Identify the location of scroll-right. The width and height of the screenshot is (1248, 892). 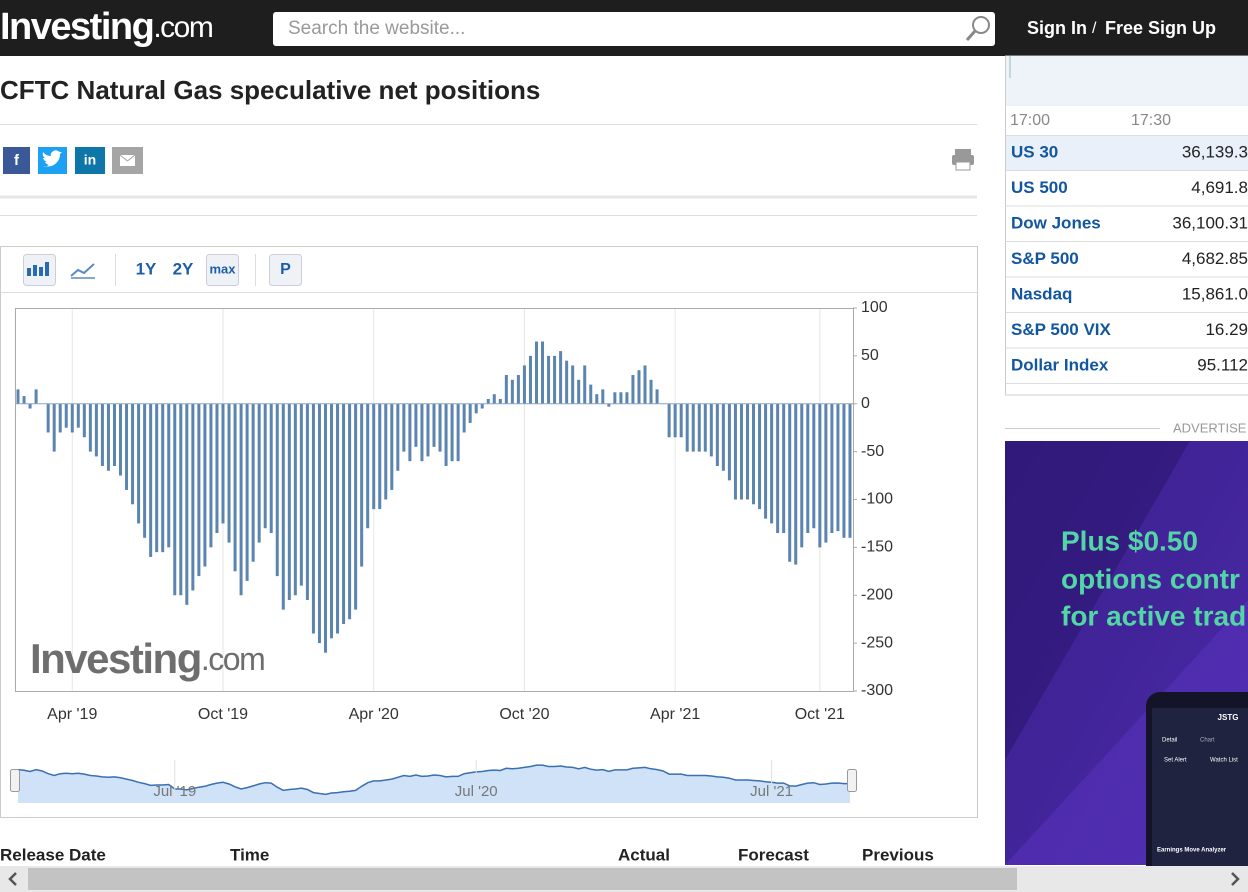
(1235, 879).